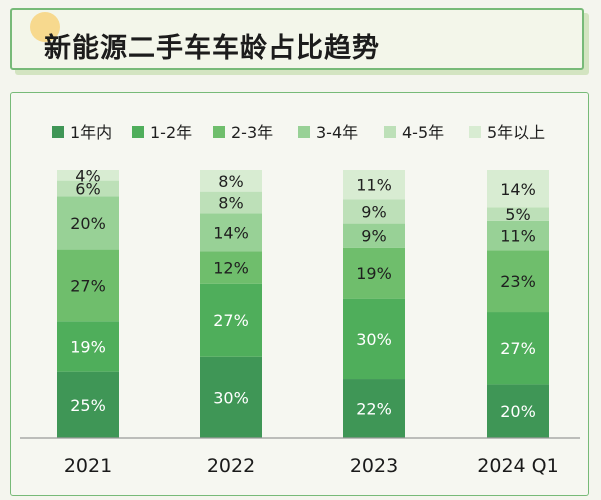 This screenshot has height=500, width=601. I want to click on legend-label: 4-5年, so click(423, 132).